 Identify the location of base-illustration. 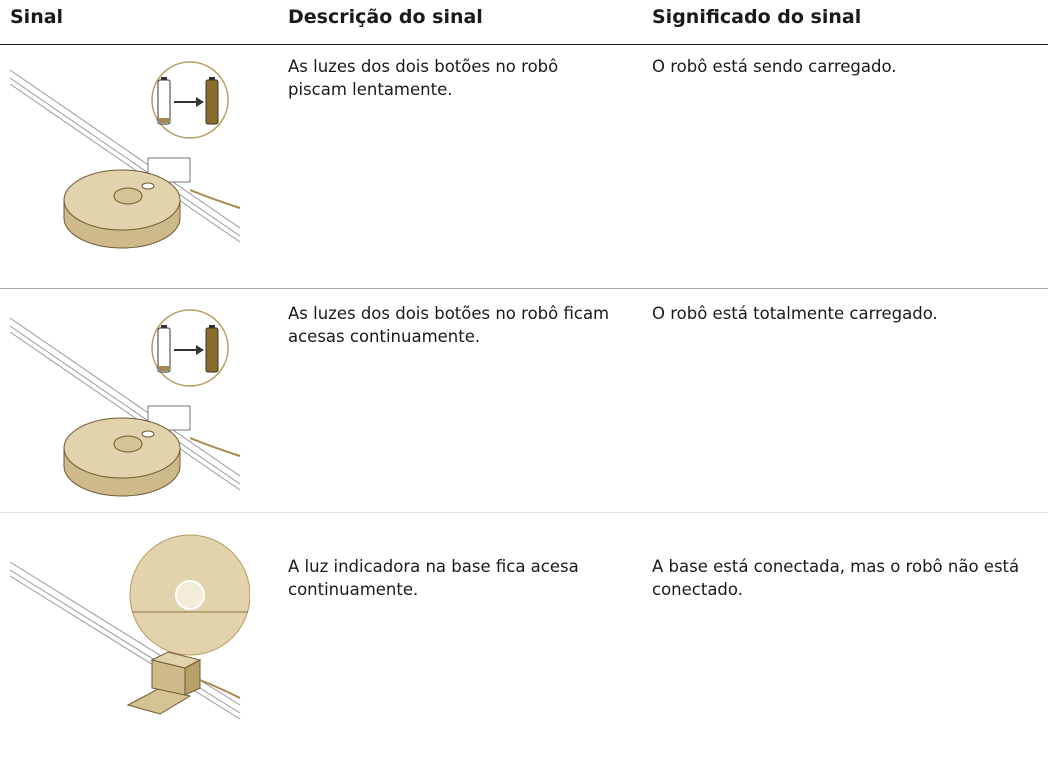
(129, 627).